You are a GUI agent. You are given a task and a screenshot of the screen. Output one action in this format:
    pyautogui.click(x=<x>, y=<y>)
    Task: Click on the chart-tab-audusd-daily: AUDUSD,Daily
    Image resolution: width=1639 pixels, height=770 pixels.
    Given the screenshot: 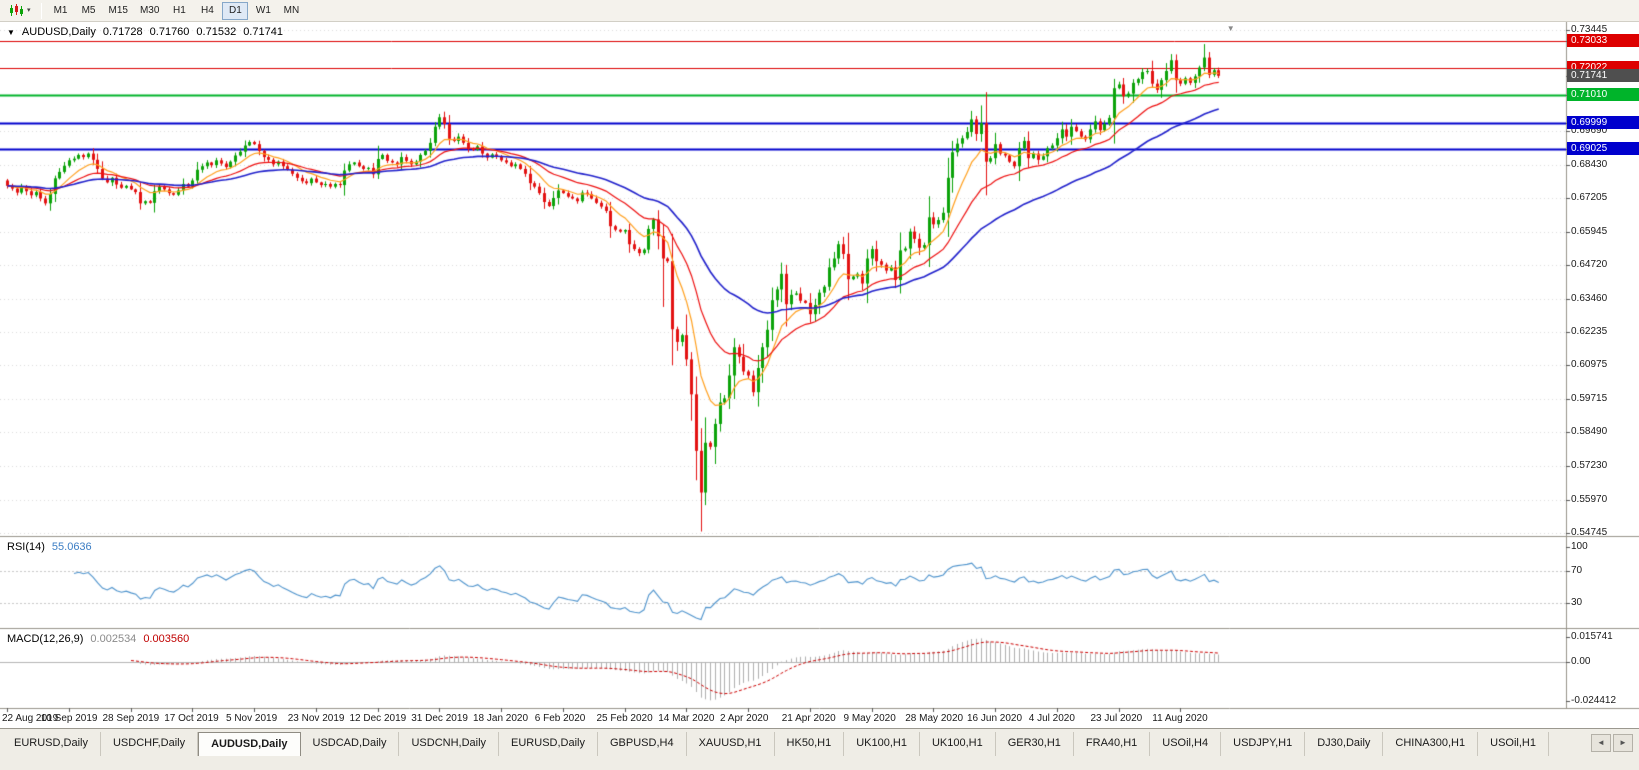 What is the action you would take?
    pyautogui.click(x=249, y=744)
    